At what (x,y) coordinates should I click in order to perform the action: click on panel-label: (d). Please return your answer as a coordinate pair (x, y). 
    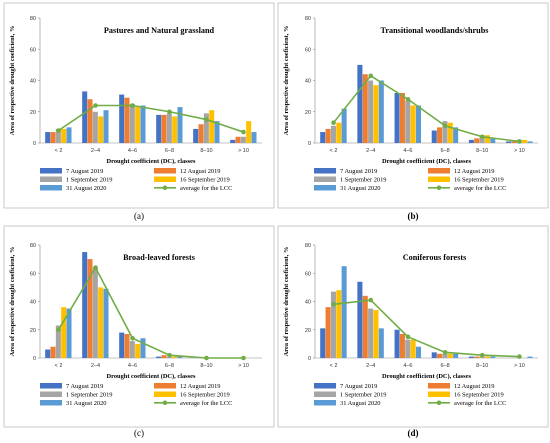
    Looking at the image, I should click on (413, 433).